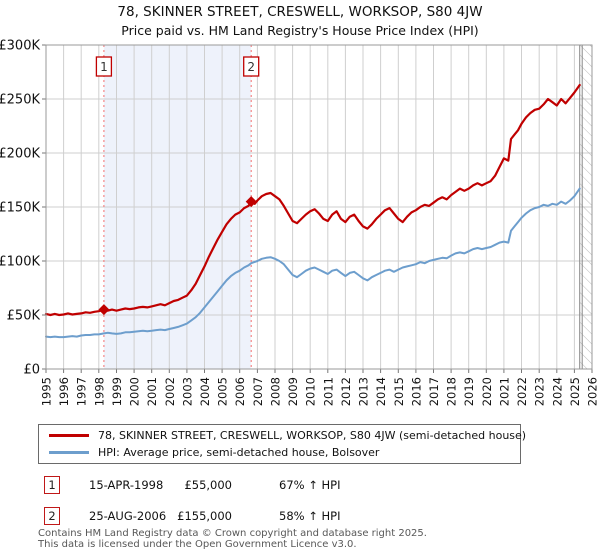 The height and width of the screenshot is (560, 600). Describe the element at coordinates (593, 391) in the screenshot. I see `svg-text: 2026` at that location.